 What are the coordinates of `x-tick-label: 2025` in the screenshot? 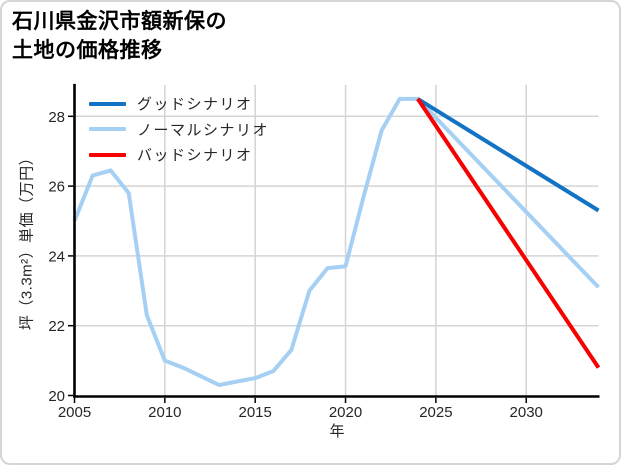 It's located at (435, 412).